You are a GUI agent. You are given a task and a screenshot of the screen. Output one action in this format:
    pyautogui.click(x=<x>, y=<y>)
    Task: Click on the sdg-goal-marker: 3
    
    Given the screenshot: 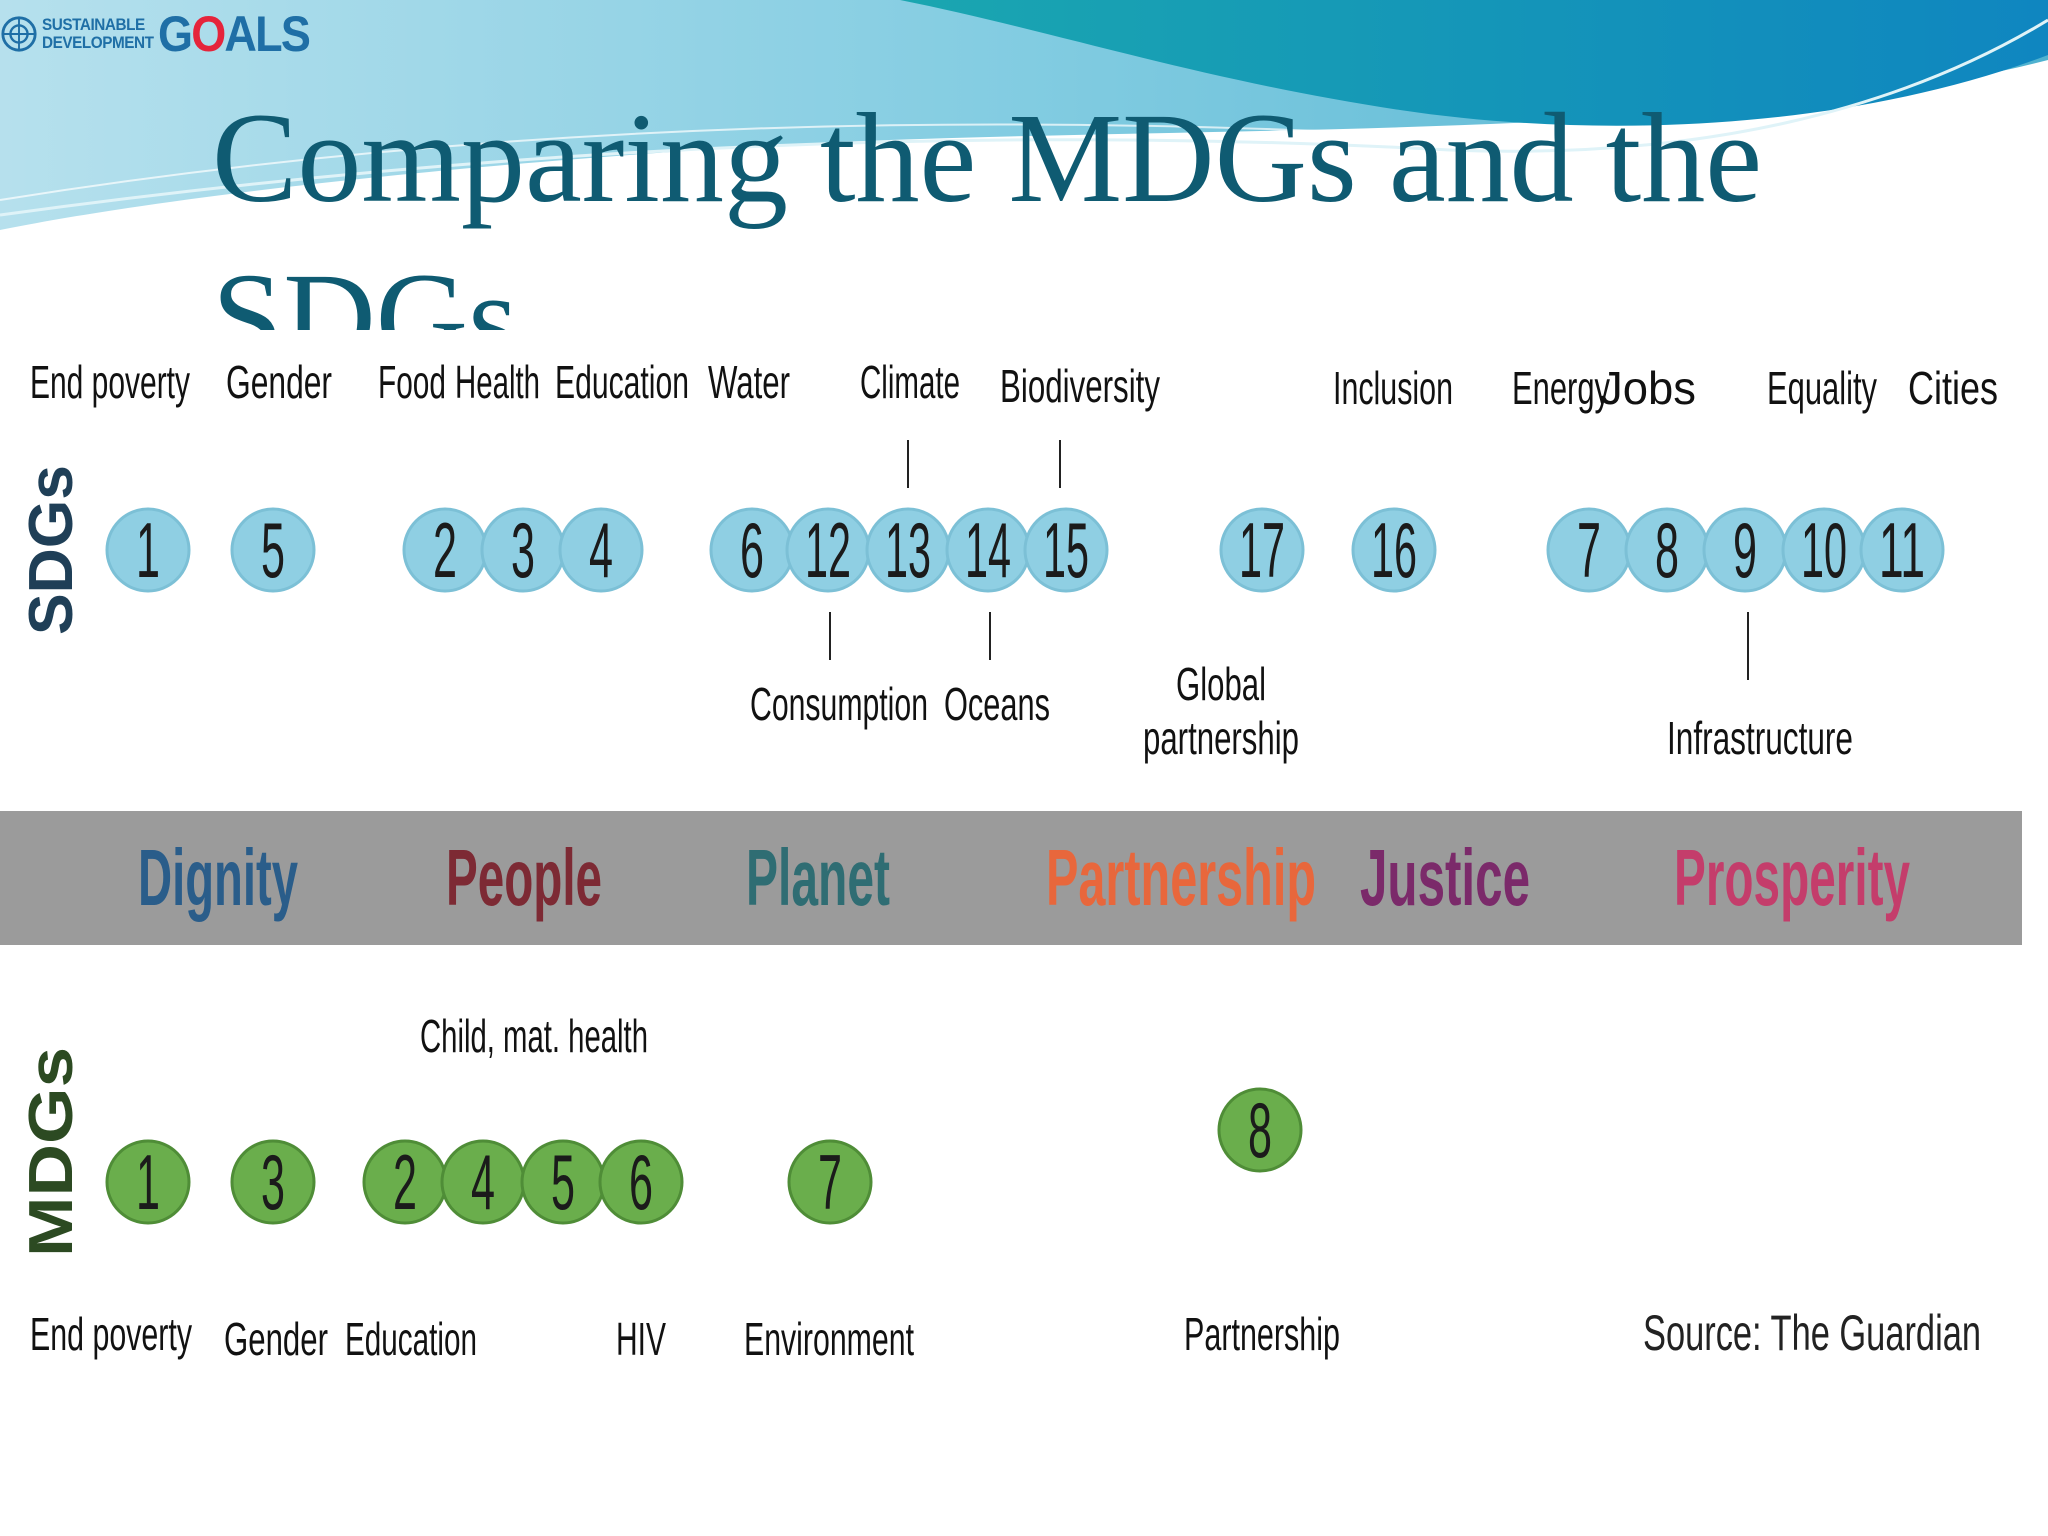 What is the action you would take?
    pyautogui.click(x=523, y=550)
    